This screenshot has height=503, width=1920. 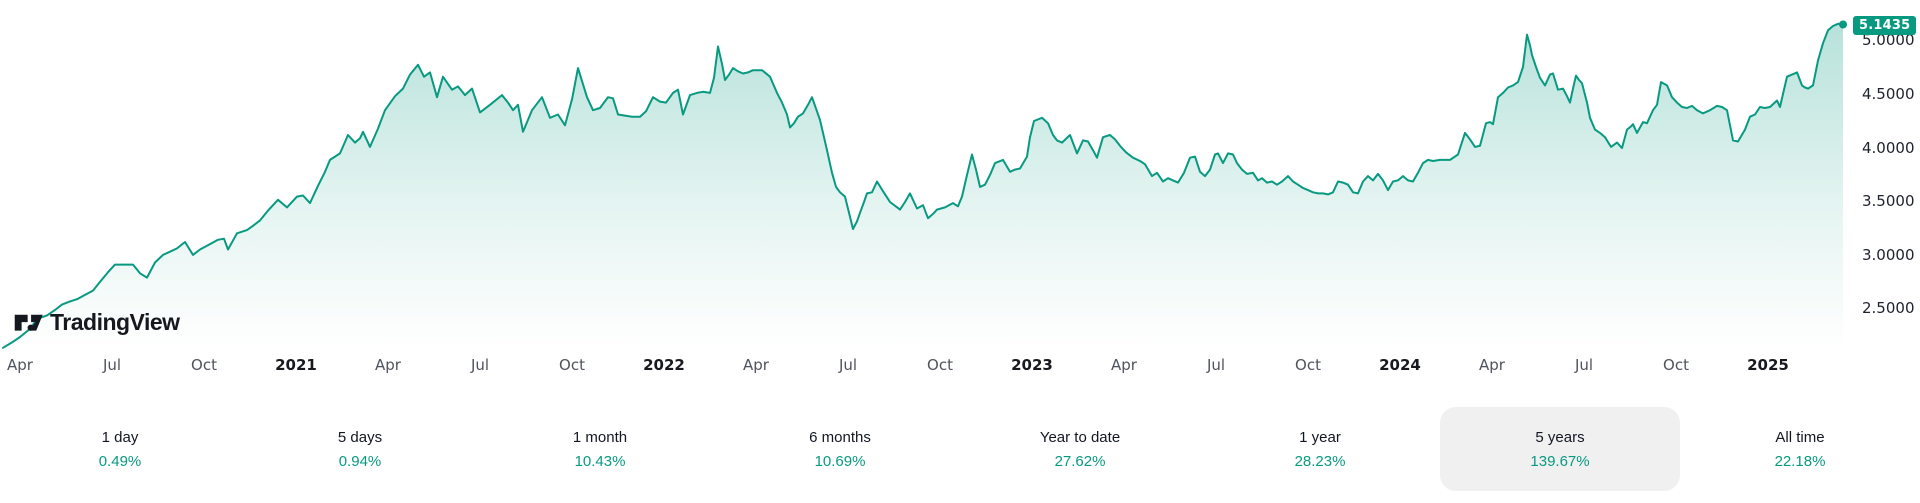 I want to click on range-change-percent: 10.43%, so click(x=600, y=461).